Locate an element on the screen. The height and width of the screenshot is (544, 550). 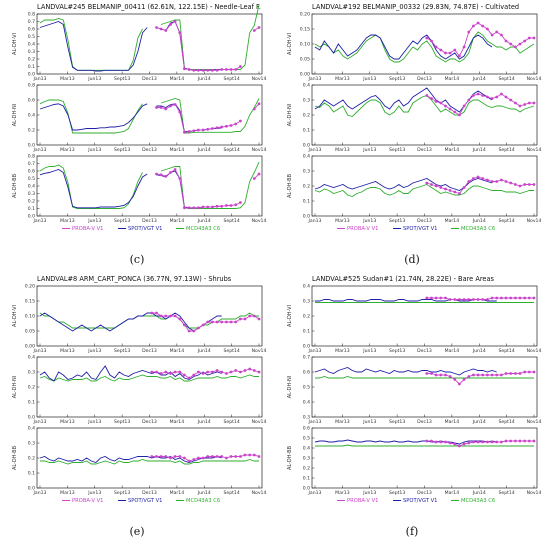
y-tick-label: 0.15 is located at coordinates (30, 302).